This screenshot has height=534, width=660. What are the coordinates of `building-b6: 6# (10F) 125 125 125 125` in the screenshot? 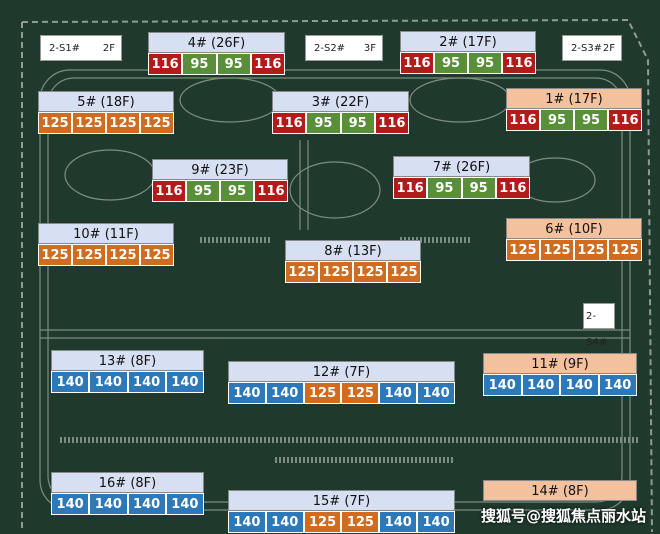 It's located at (574, 239).